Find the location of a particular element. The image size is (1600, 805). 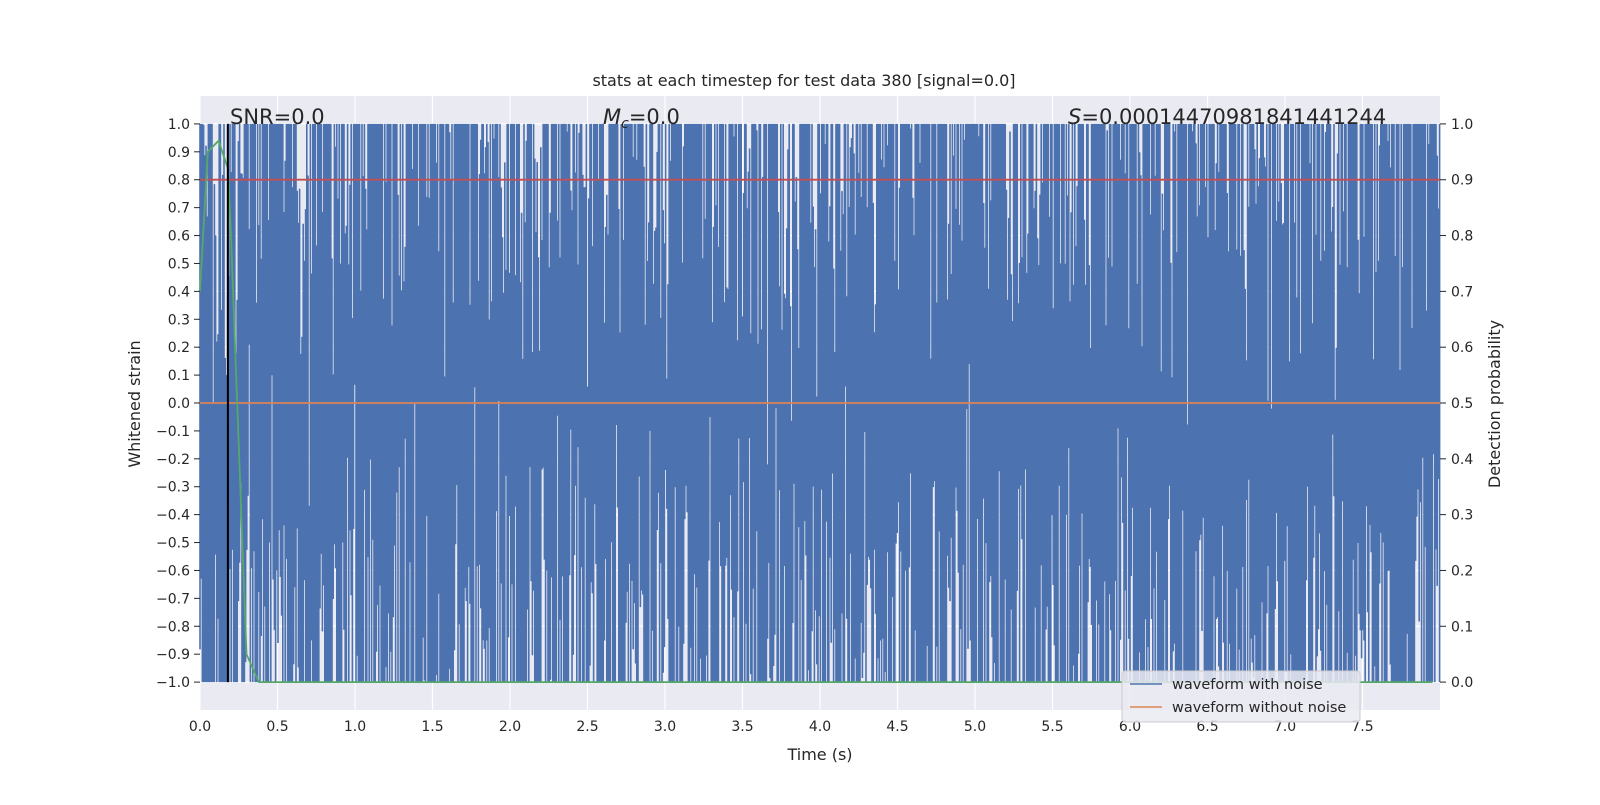

y-left-tick-label: −0.8 is located at coordinates (173, 627).